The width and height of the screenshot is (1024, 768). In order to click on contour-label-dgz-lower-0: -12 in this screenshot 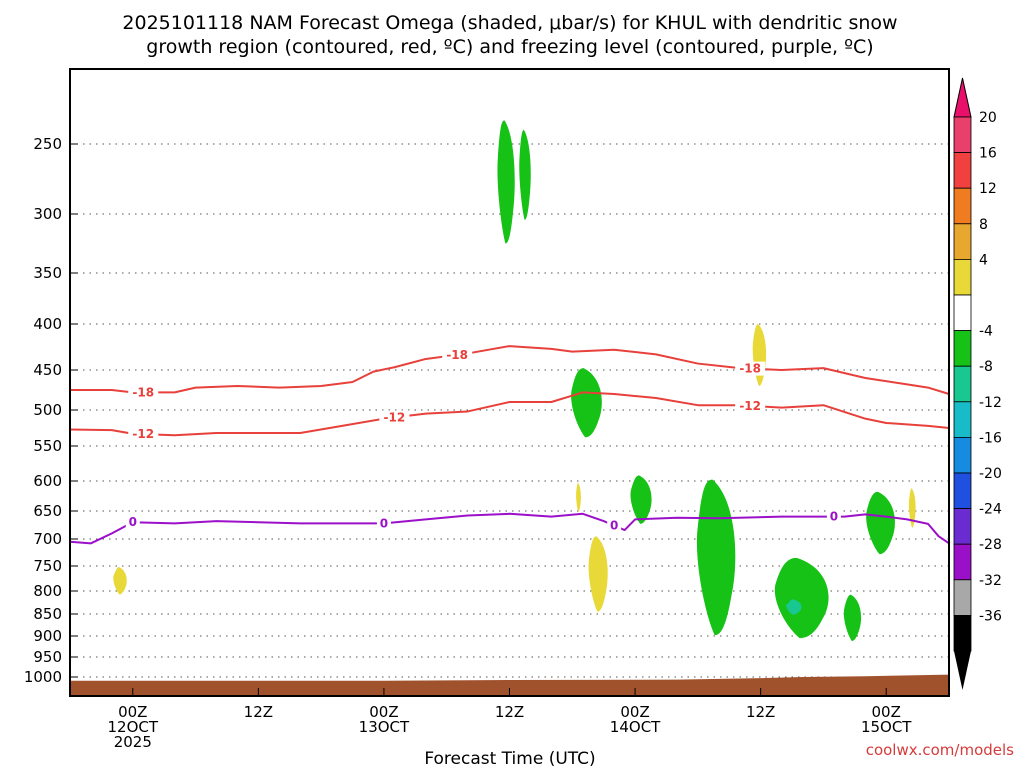, I will do `click(143, 434)`.